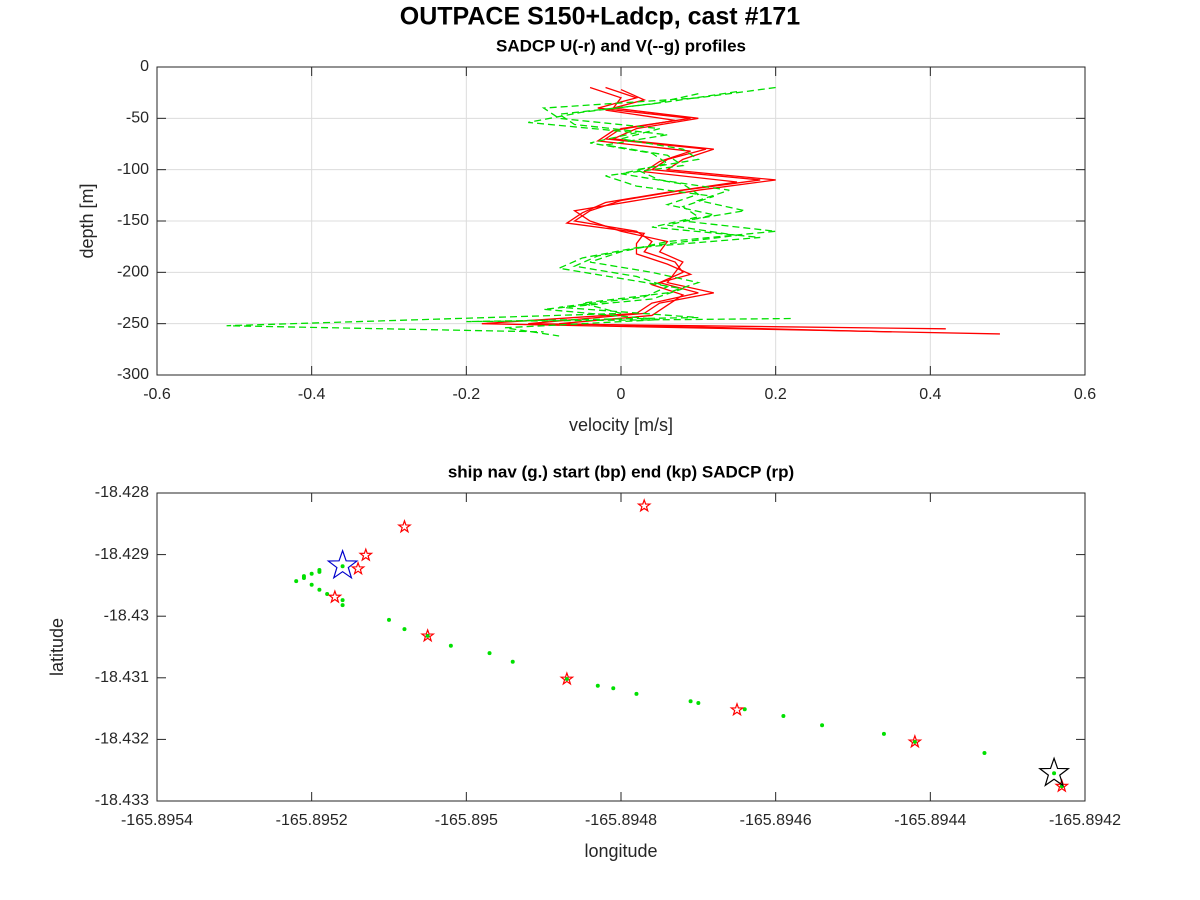  What do you see at coordinates (621, 394) in the screenshot?
I see `x-tick-label: 0` at bounding box center [621, 394].